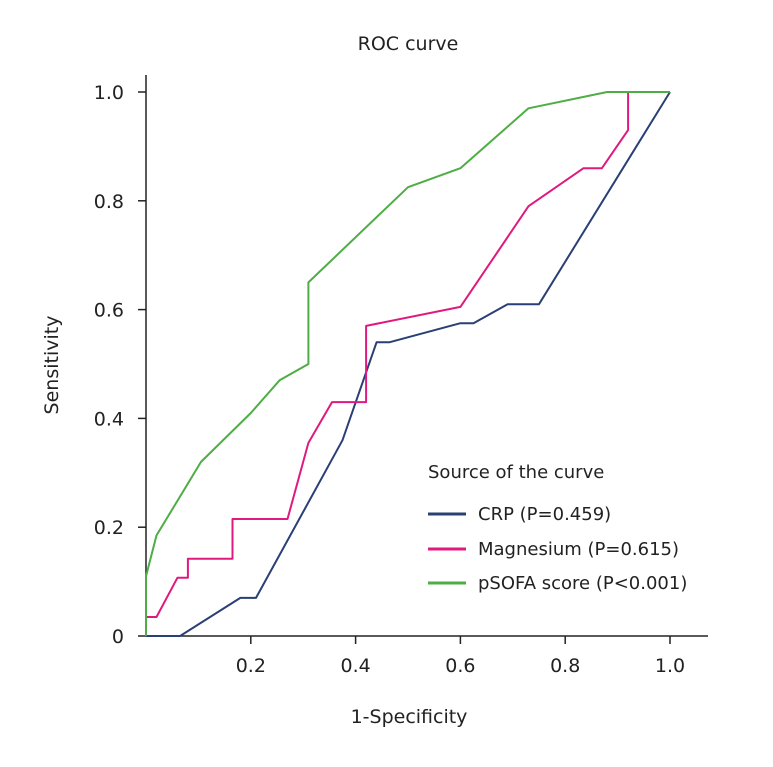  What do you see at coordinates (670, 666) in the screenshot?
I see `x-tick-label: 1.0` at bounding box center [670, 666].